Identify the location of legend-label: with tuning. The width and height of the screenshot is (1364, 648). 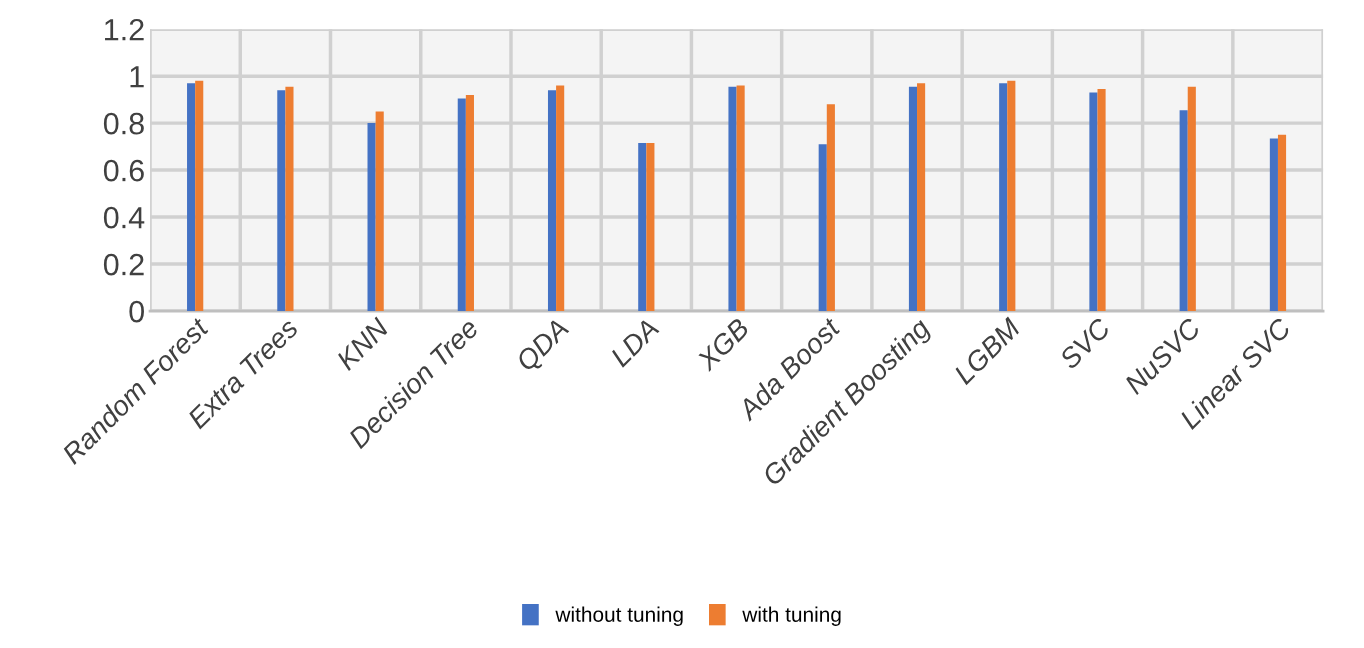
(791, 616).